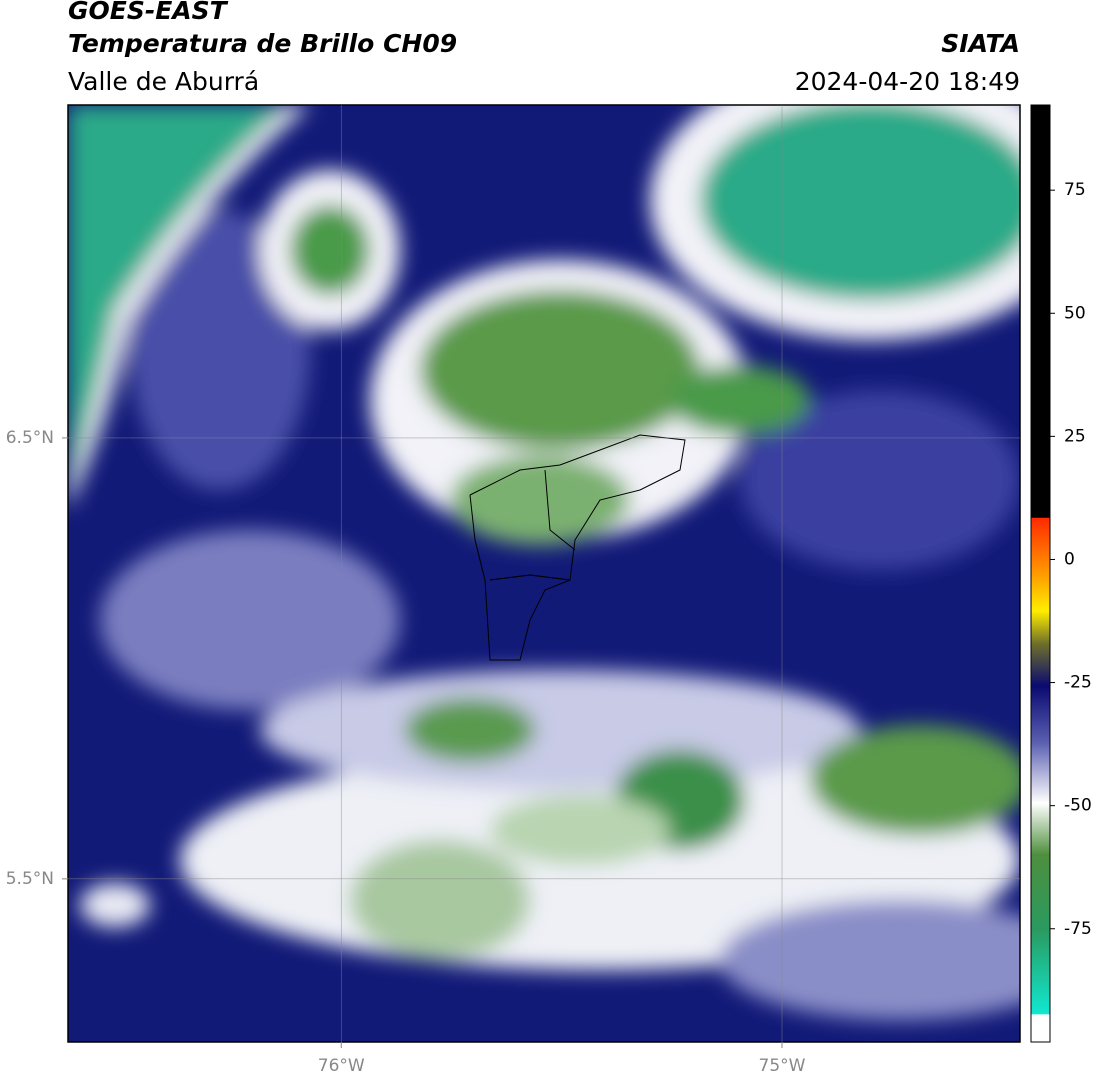 This screenshot has height=1082, width=1094. What do you see at coordinates (1078, 683) in the screenshot?
I see `colorbar-tick-label: -25` at bounding box center [1078, 683].